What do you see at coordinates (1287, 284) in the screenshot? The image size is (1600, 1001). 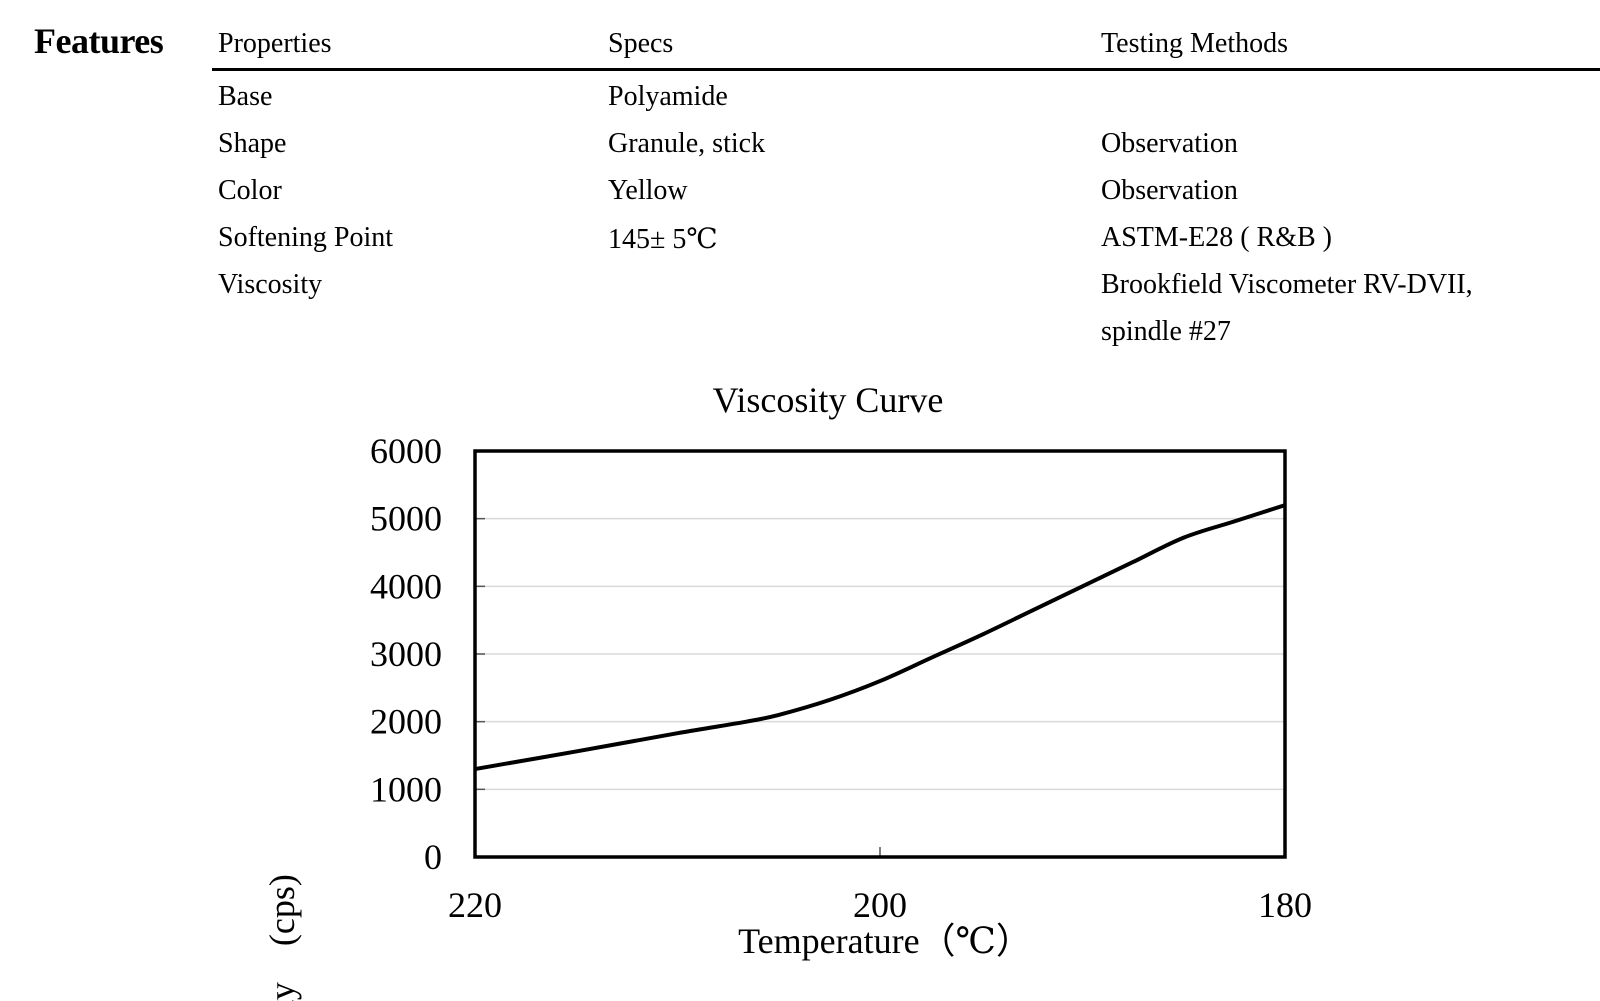 I see `cell-method: Brookfield Viscometer RV-DVII,` at bounding box center [1287, 284].